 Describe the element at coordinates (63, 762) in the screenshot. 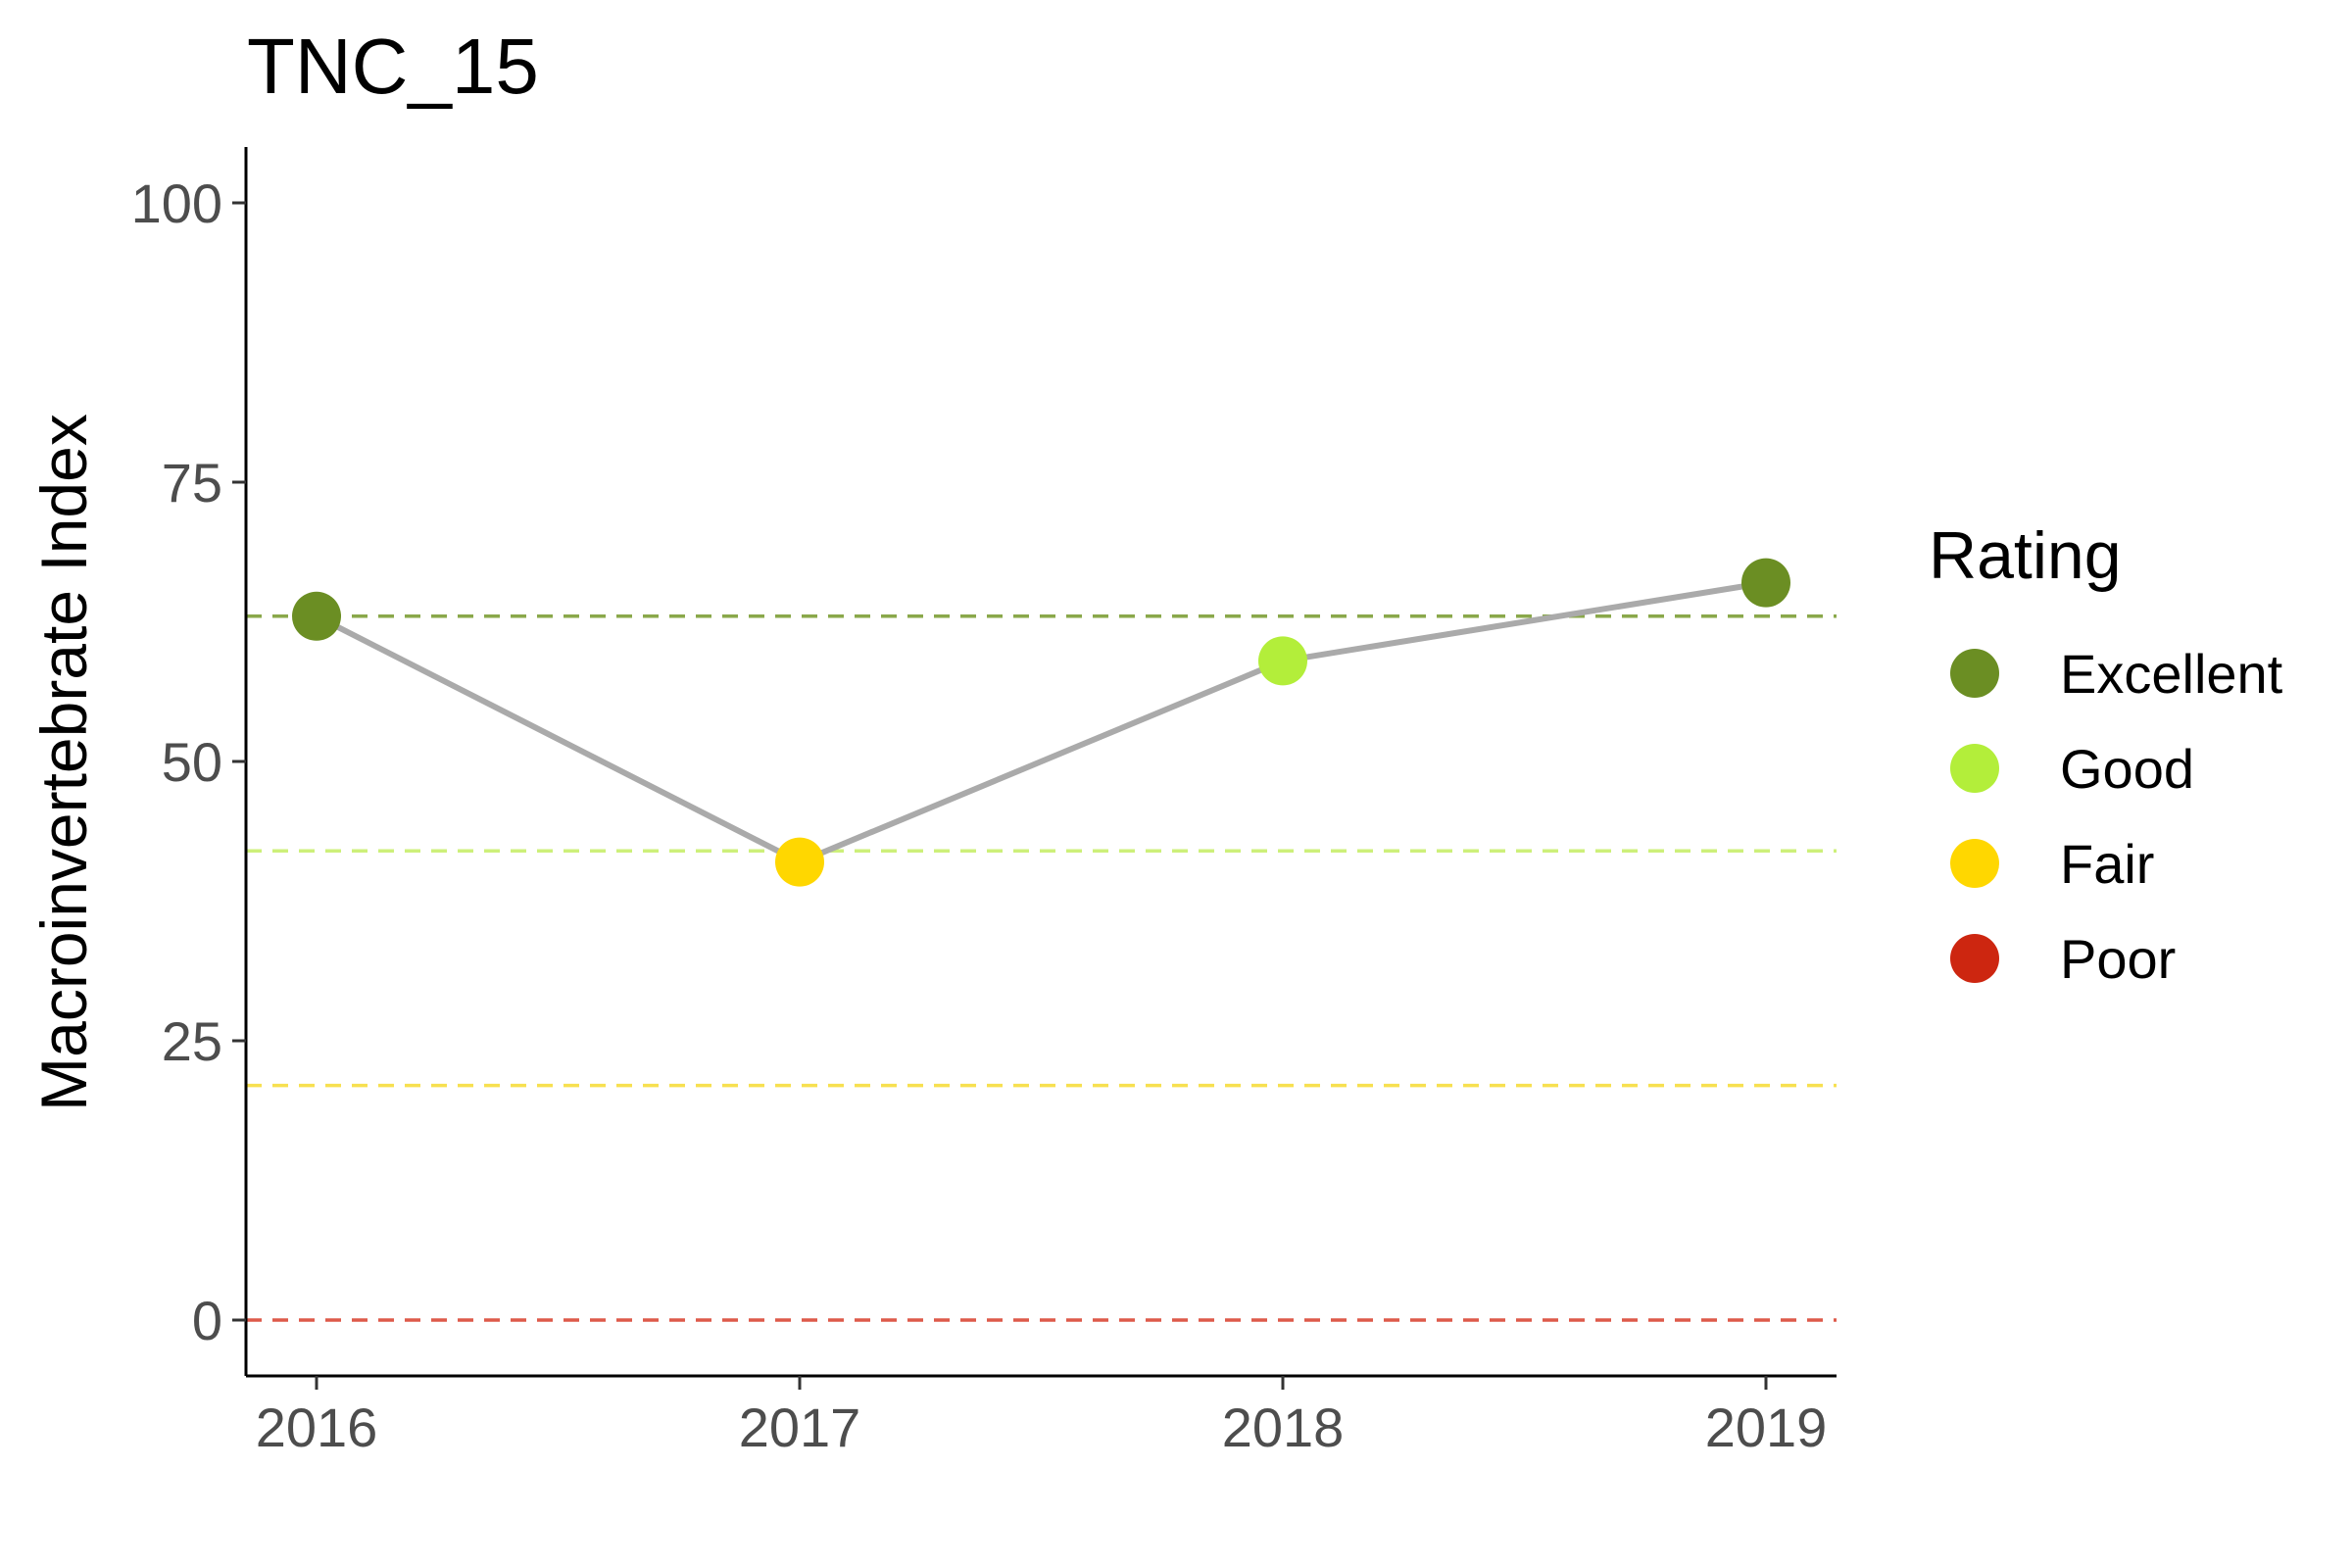

I see `y-axis-label: Macroinvertebrate Index` at that location.